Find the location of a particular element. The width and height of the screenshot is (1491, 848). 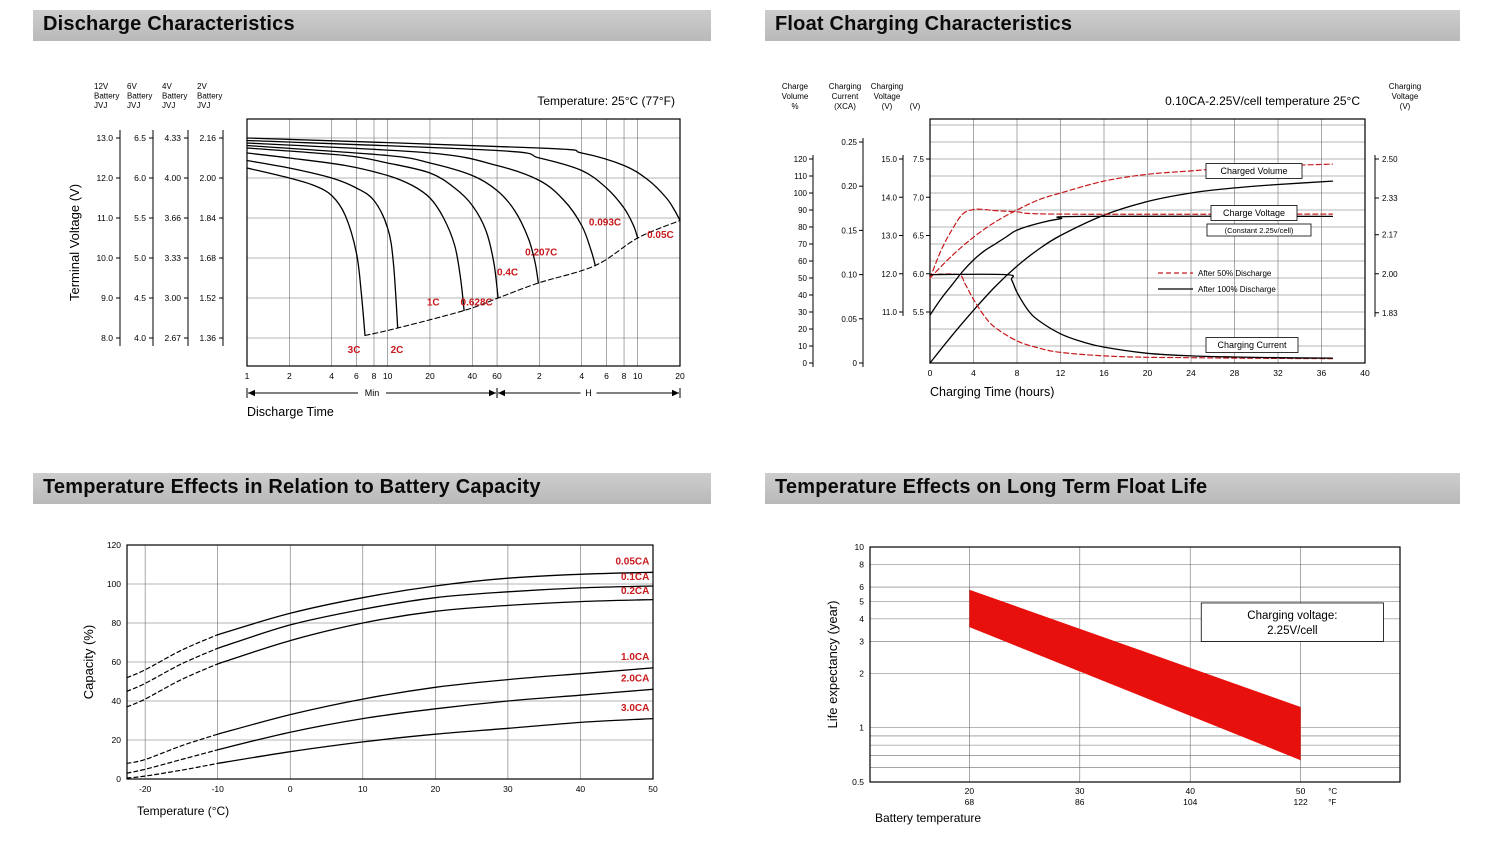

svg-text: 6 is located at coordinates (356, 376).